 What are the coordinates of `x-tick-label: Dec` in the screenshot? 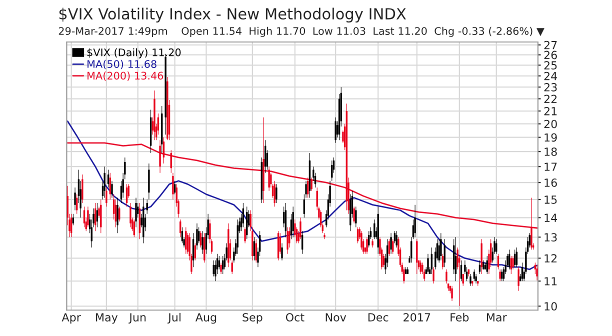 It's located at (378, 317).